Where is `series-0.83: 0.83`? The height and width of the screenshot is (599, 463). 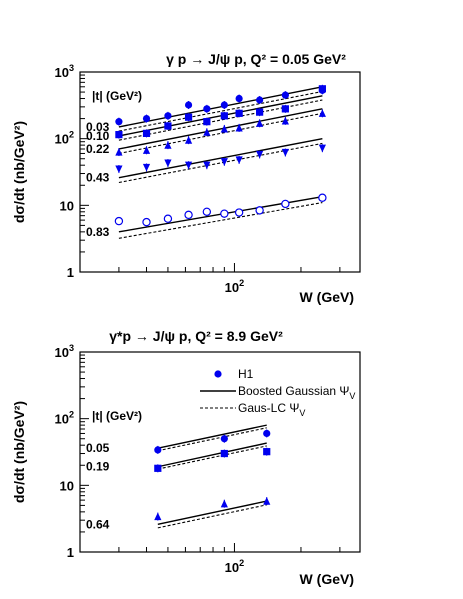
series-0.83: 0.83 is located at coordinates (206, 216).